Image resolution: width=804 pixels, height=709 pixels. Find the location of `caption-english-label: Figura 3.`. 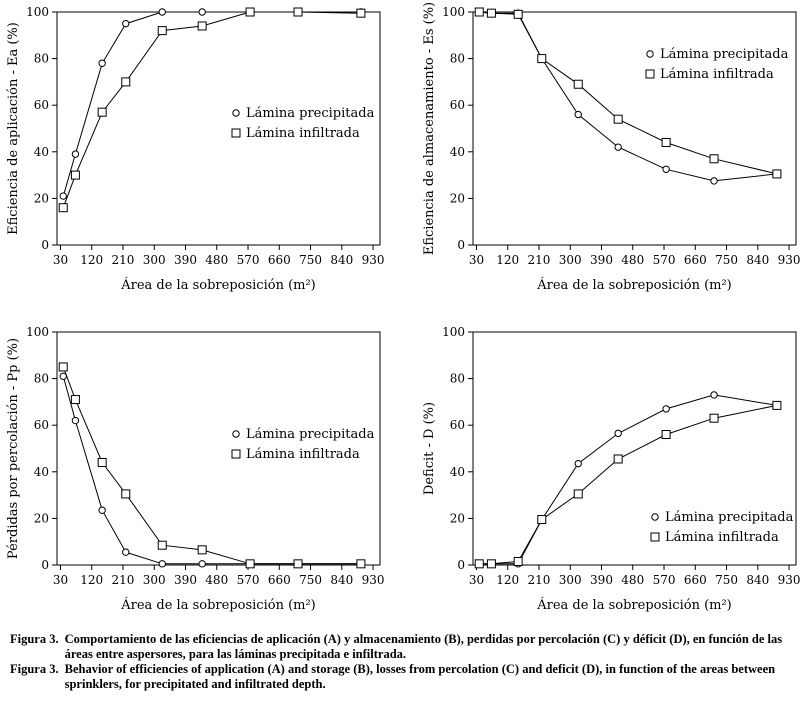

caption-english-label: Figura 3. is located at coordinates (34, 669).